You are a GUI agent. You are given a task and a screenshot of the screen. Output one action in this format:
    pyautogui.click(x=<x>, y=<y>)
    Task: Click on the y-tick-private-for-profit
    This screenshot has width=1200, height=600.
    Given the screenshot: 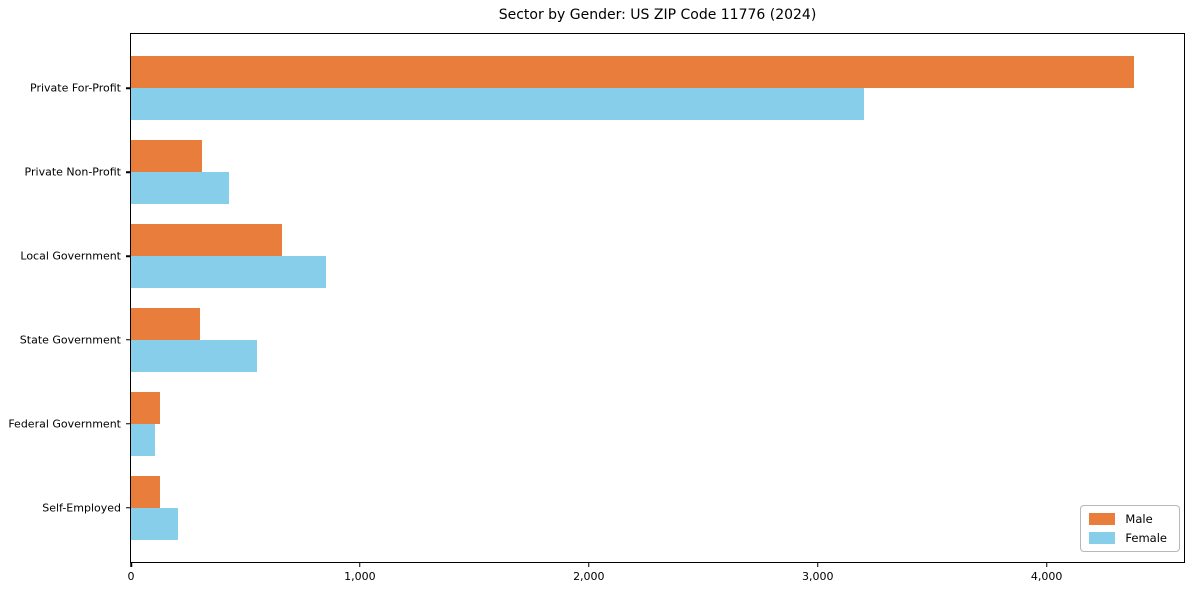 What is the action you would take?
    pyautogui.click(x=128, y=88)
    